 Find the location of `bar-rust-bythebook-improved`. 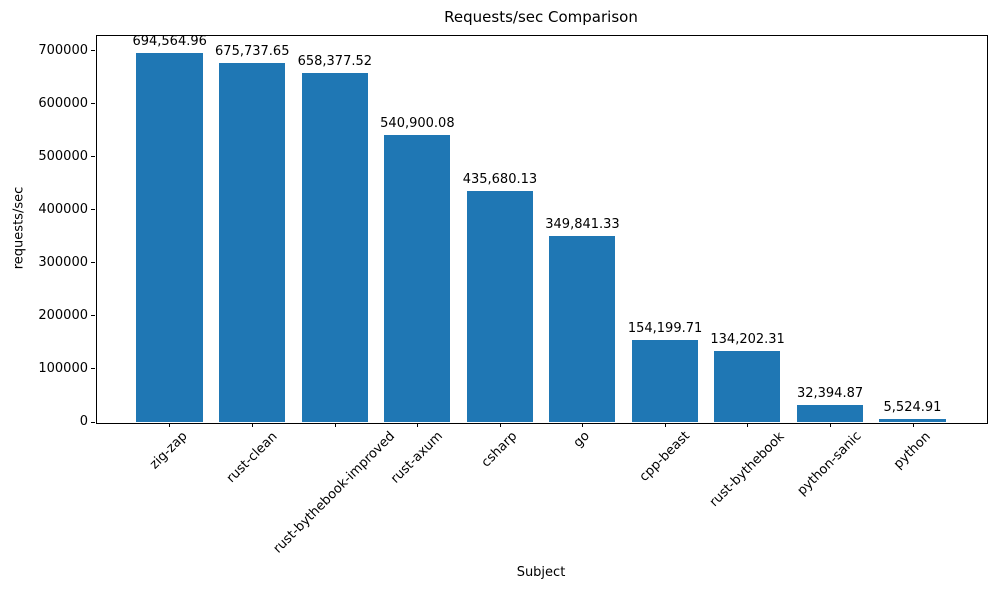

bar-rust-bythebook-improved is located at coordinates (334, 247).